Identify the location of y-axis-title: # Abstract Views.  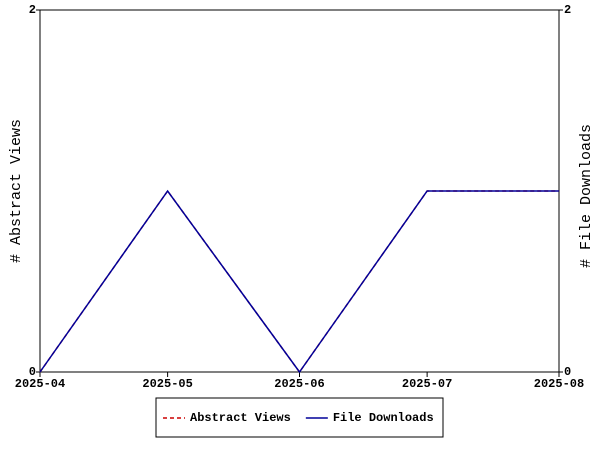
(16, 191).